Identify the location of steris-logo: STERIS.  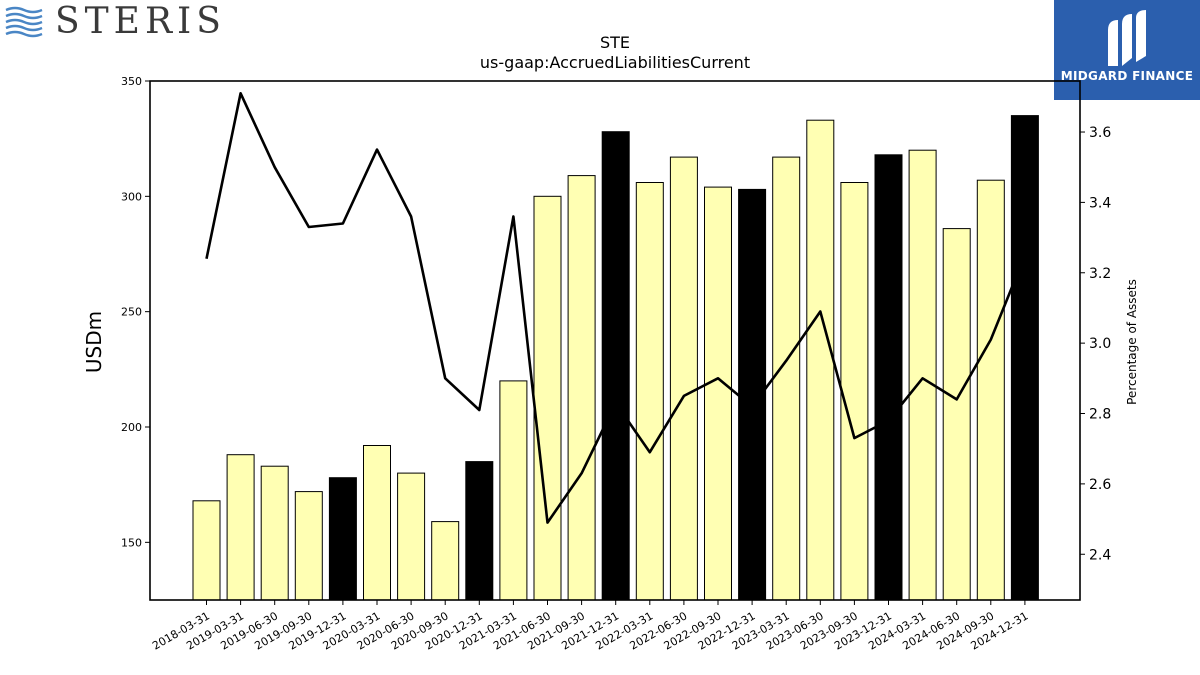
(115, 22).